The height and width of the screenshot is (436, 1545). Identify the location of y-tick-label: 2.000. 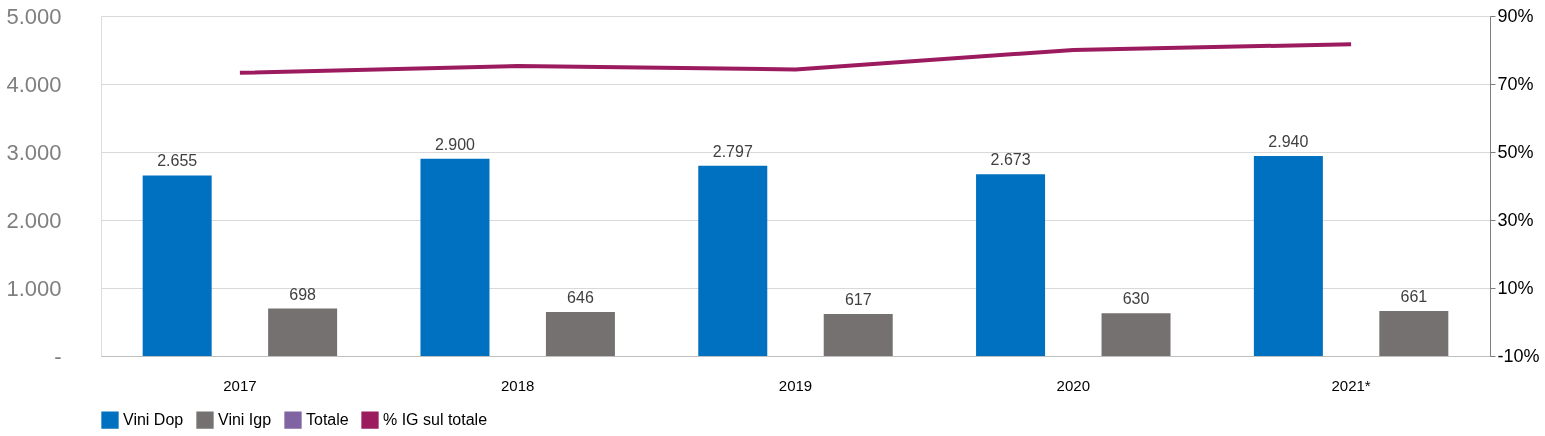
(34, 220).